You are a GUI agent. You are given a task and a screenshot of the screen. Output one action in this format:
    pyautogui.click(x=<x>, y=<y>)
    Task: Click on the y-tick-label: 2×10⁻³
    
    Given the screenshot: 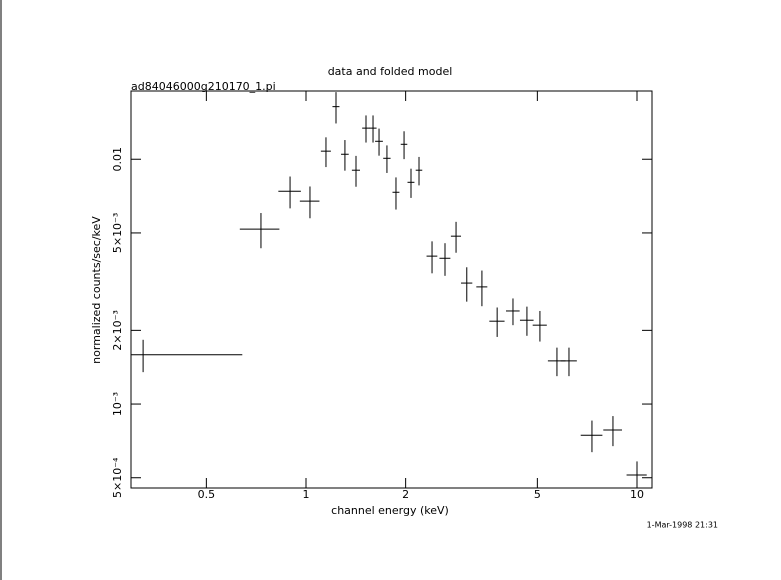 What is the action you would take?
    pyautogui.click(x=117, y=330)
    